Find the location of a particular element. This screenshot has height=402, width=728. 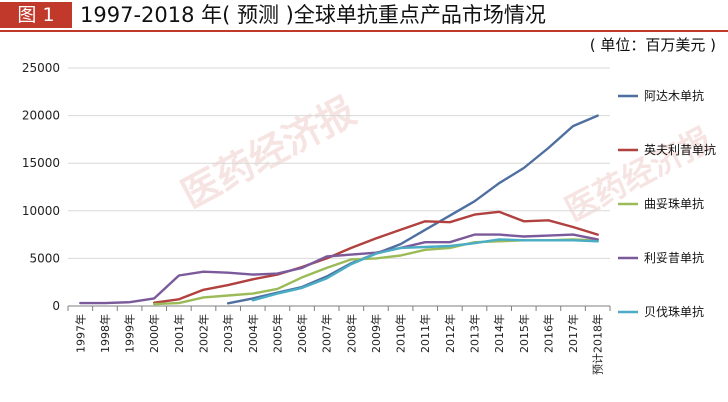

y-tick-label: 25000 is located at coordinates (41, 68).